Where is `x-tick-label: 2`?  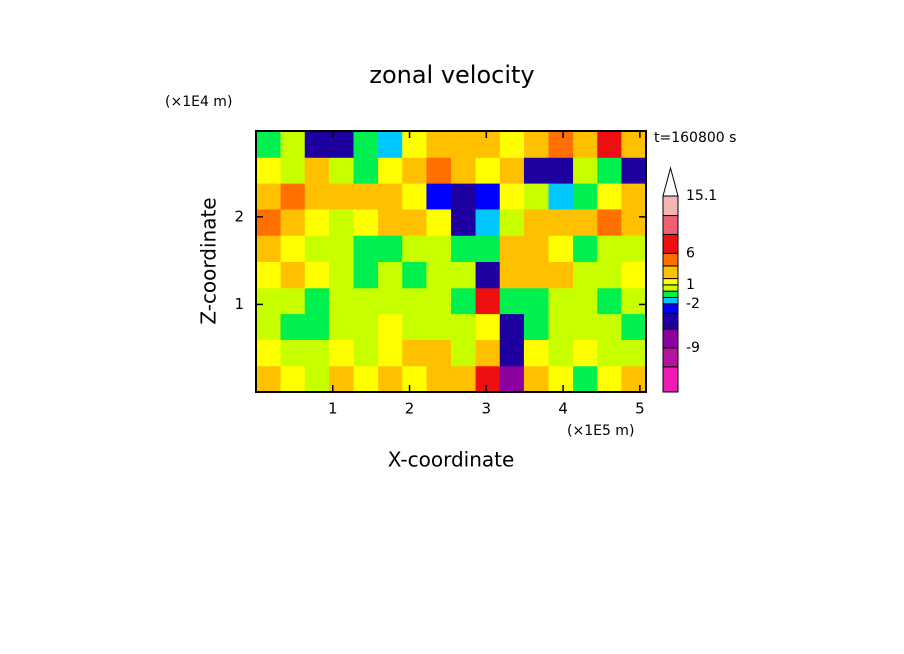
x-tick-label: 2 is located at coordinates (410, 409).